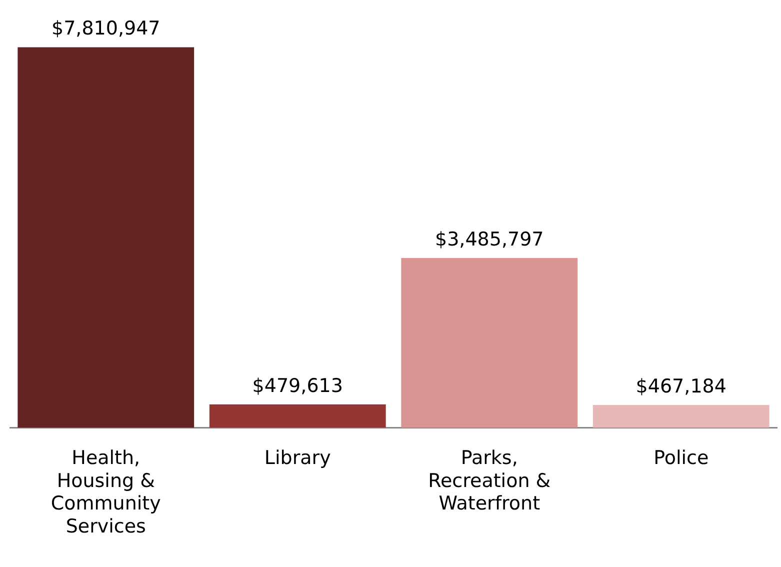  I want to click on x-tick-label: Police, so click(681, 458).